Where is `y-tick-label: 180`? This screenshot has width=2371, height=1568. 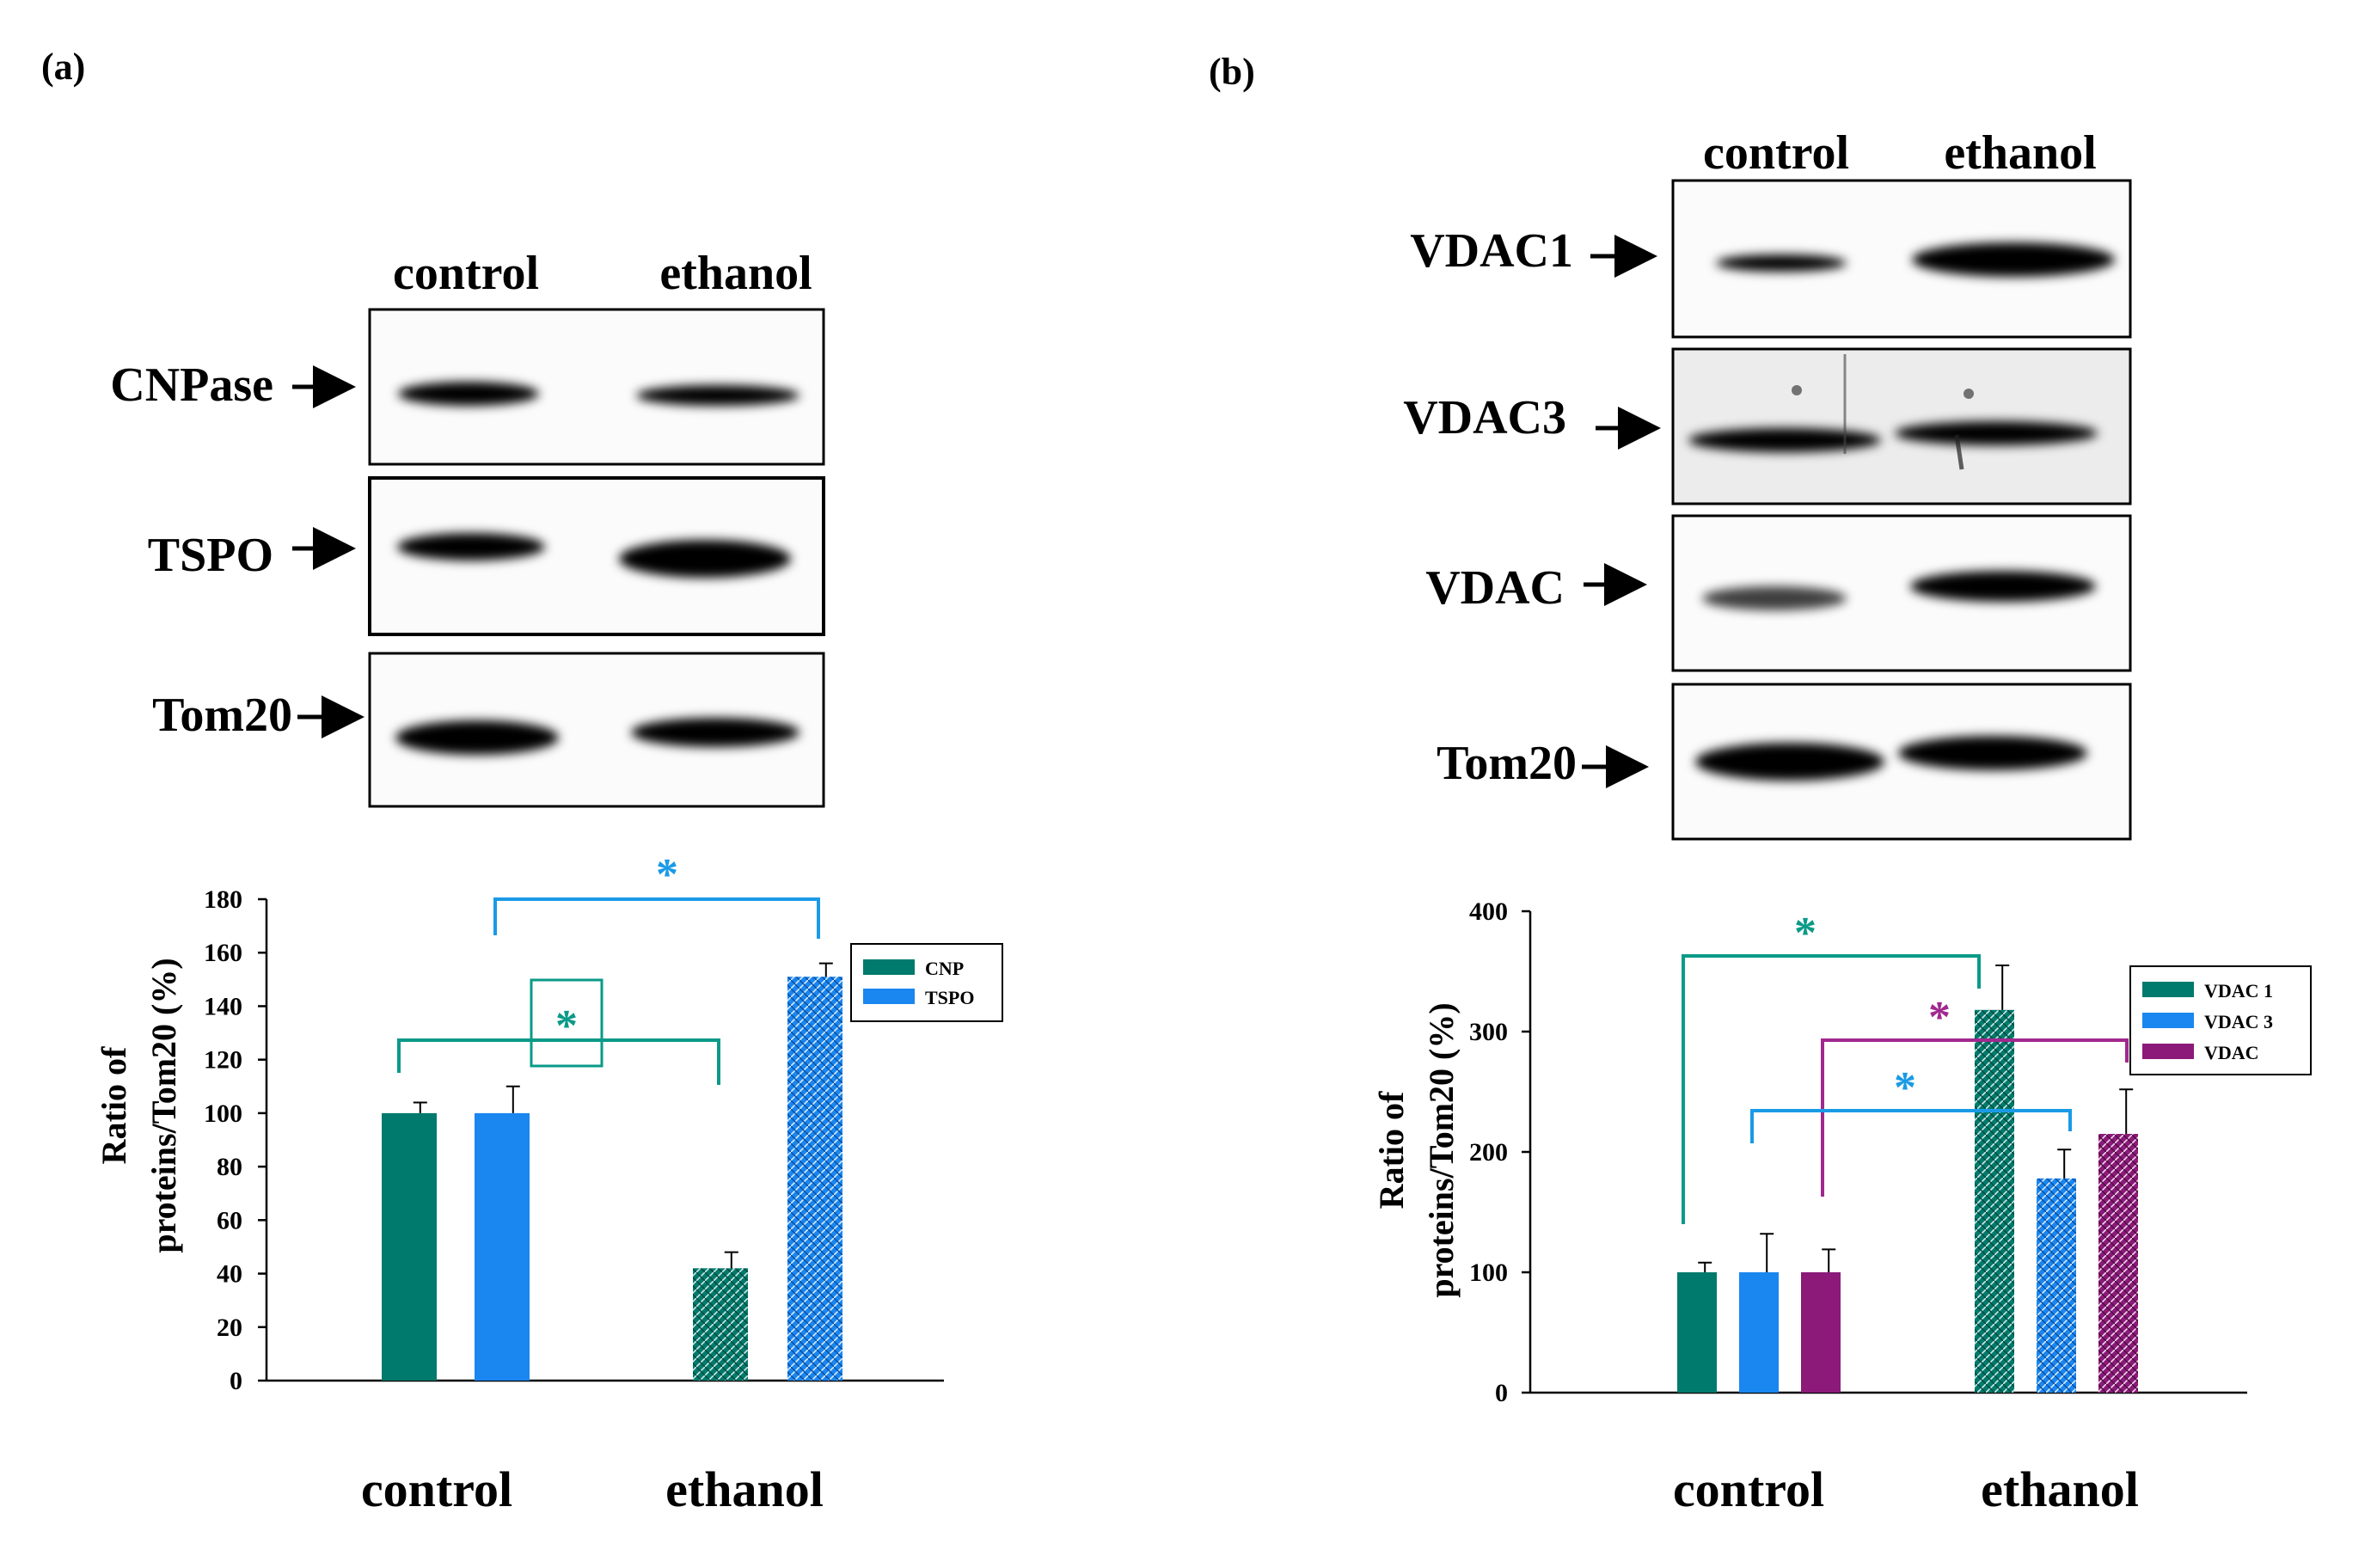
y-tick-label: 180 is located at coordinates (223, 899).